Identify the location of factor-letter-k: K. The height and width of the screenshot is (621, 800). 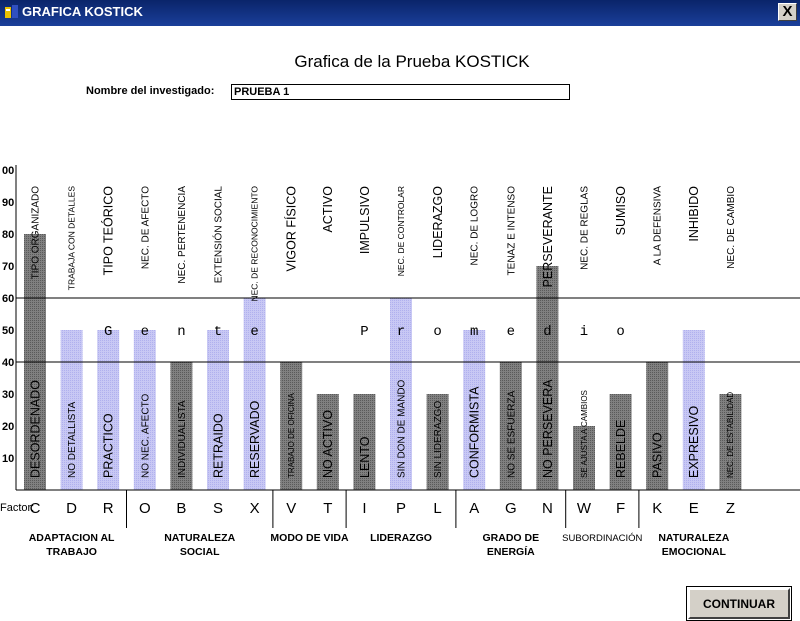
(657, 508).